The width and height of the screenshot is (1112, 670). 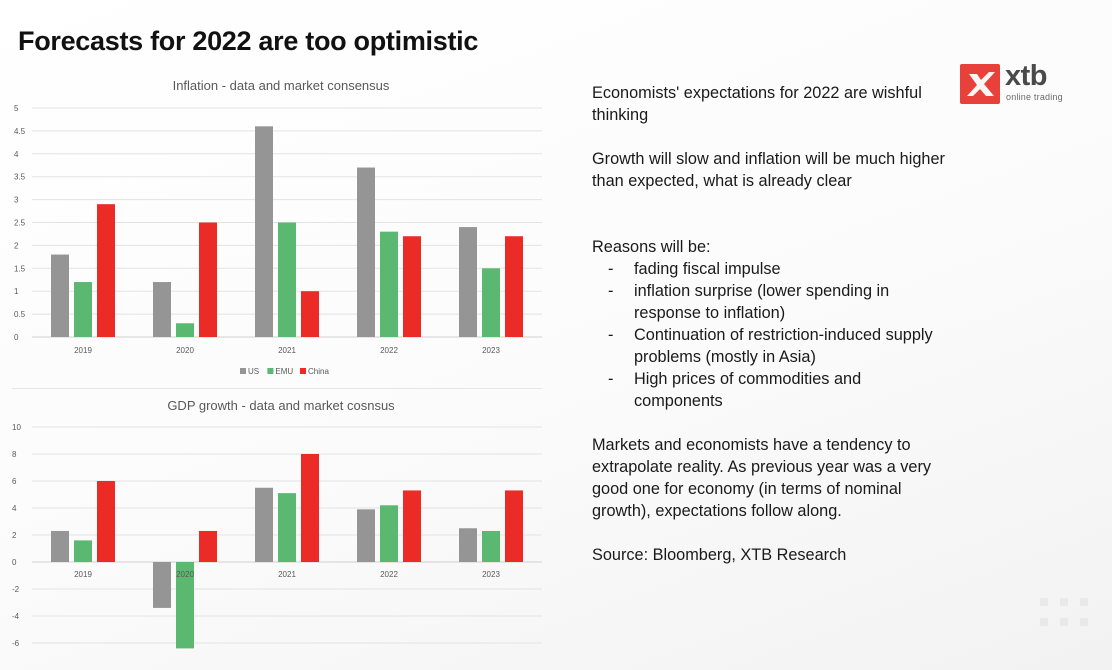 What do you see at coordinates (14, 481) in the screenshot?
I see `y-tick-label: 6` at bounding box center [14, 481].